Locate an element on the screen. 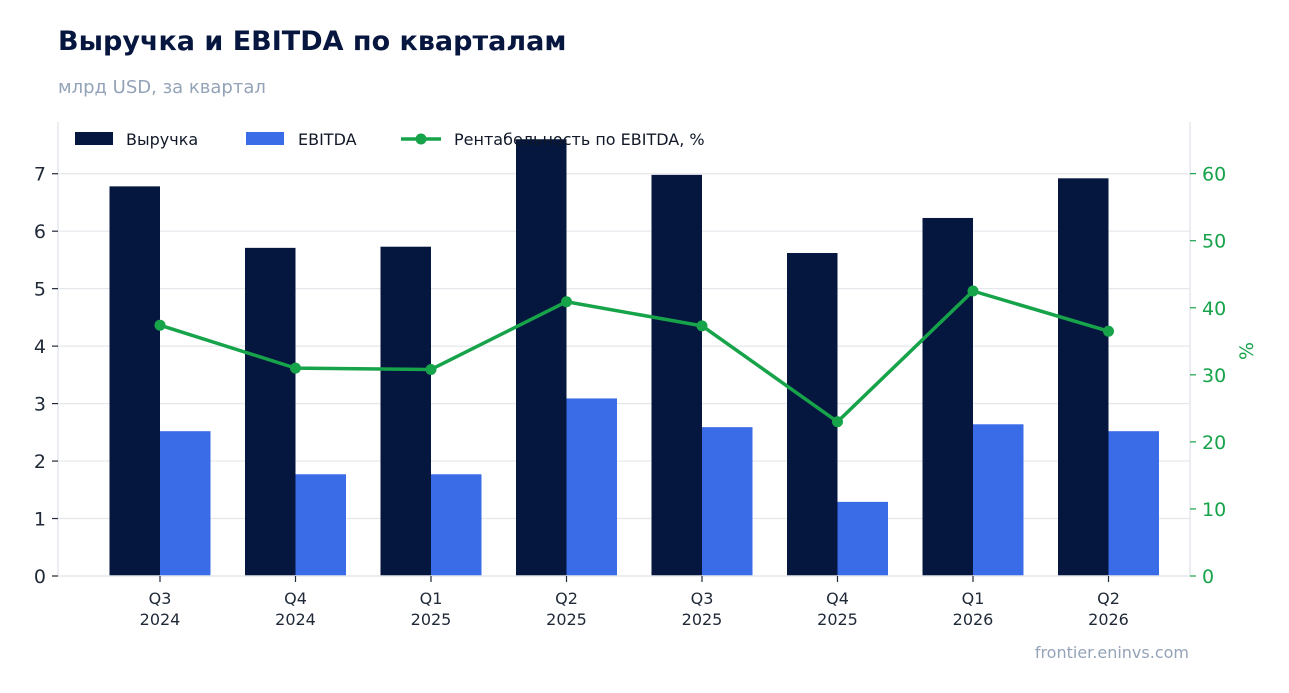 The image size is (1289, 693). left-tick-label: 2 is located at coordinates (40, 462).